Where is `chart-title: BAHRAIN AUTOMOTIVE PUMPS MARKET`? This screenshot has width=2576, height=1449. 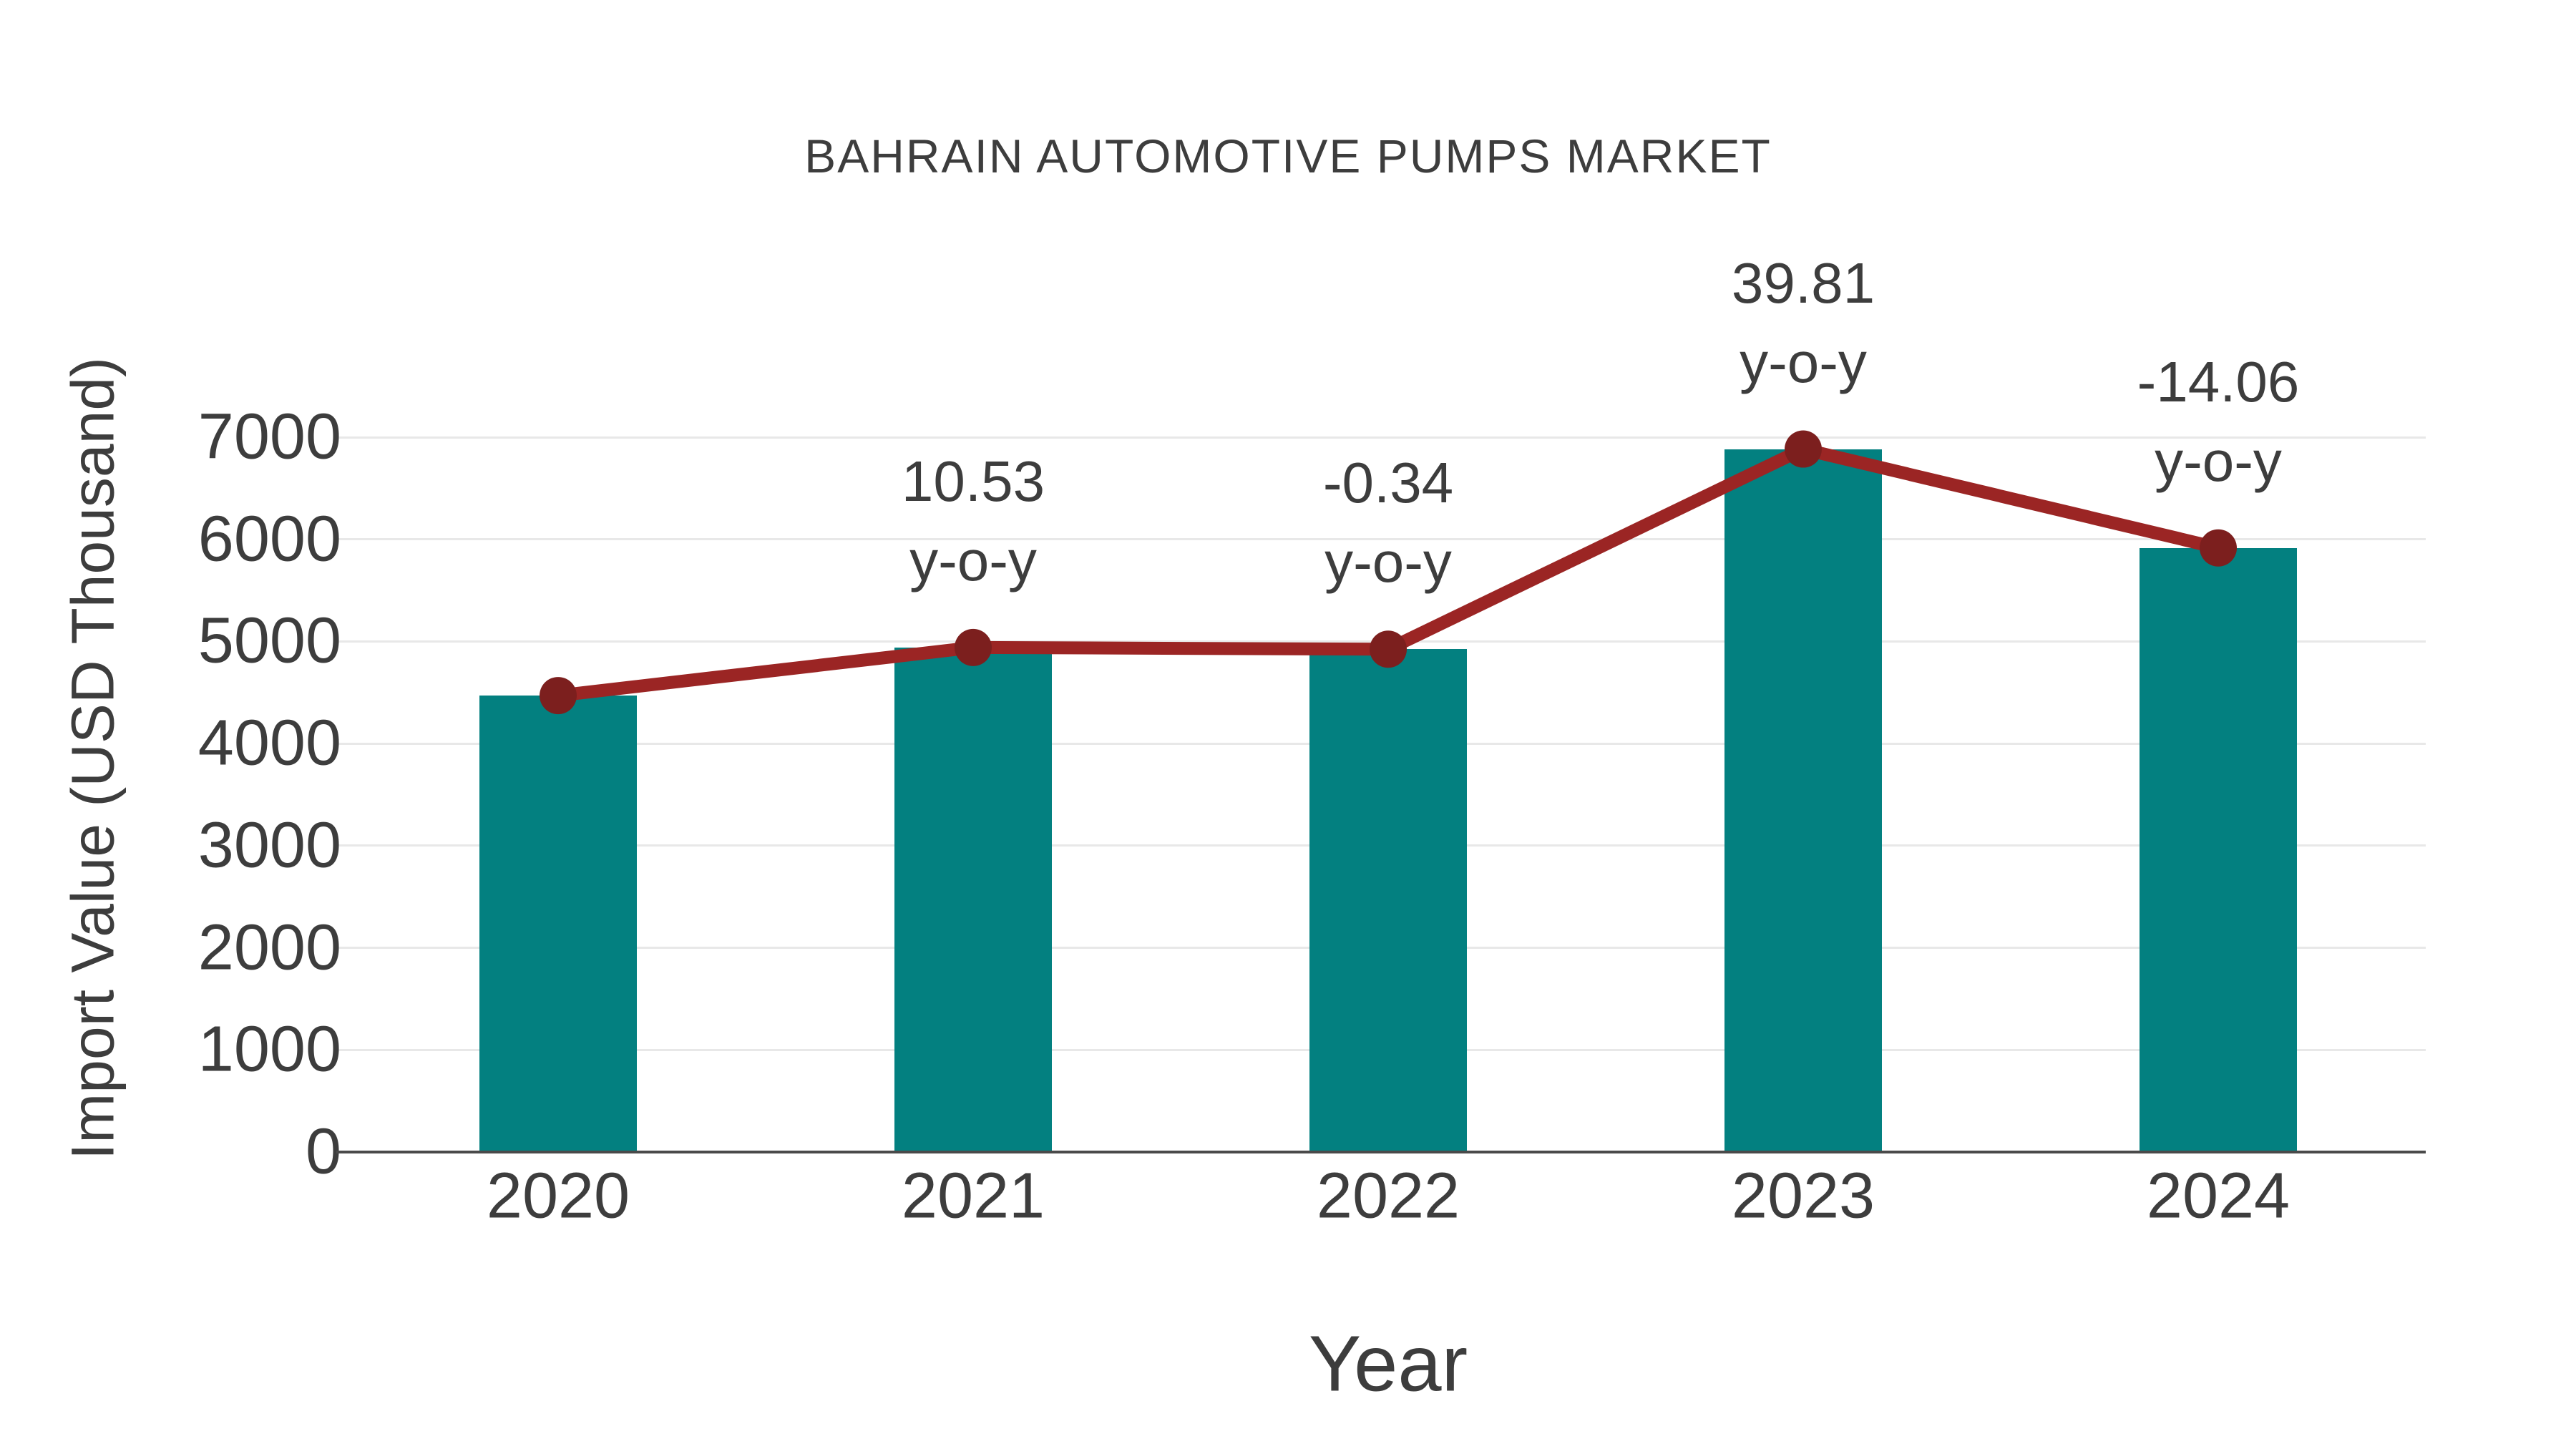 chart-title: BAHRAIN AUTOMOTIVE PUMPS MARKET is located at coordinates (1288, 156).